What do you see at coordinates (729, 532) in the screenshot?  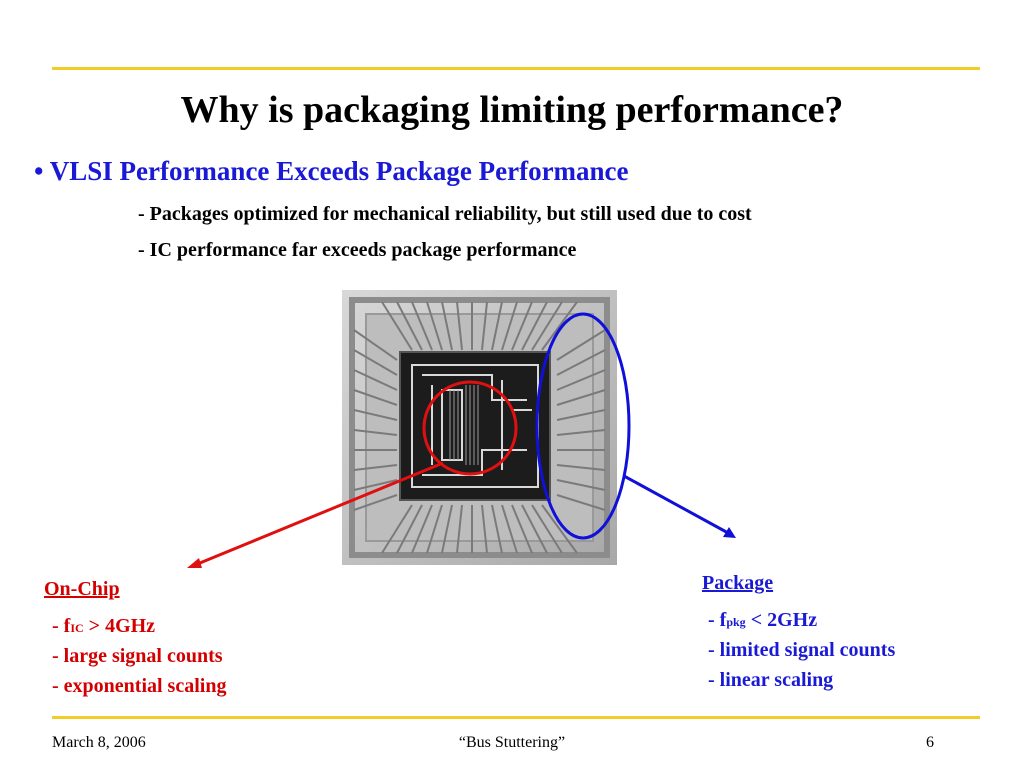 I see `package-arrowhead` at bounding box center [729, 532].